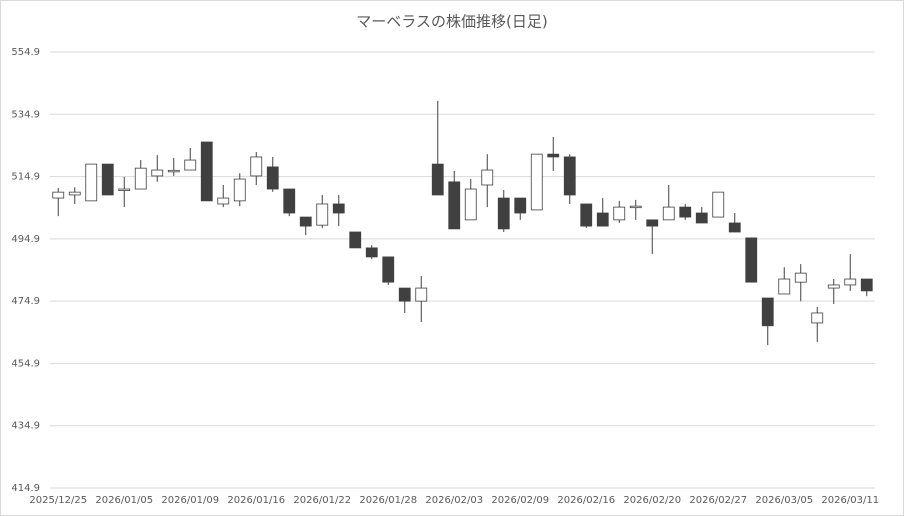 This screenshot has width=904, height=516. I want to click on x-tick-label: 2026/02/20, so click(652, 500).